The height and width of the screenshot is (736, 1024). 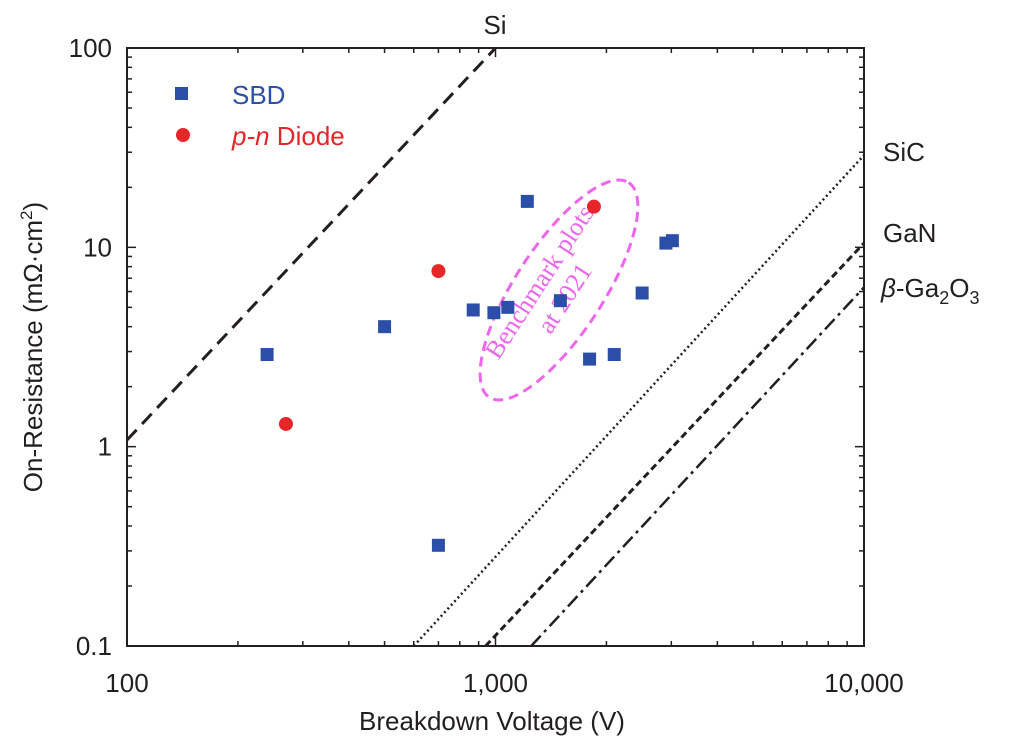 What do you see at coordinates (126, 683) in the screenshot?
I see `x-tick-label: 100` at bounding box center [126, 683].